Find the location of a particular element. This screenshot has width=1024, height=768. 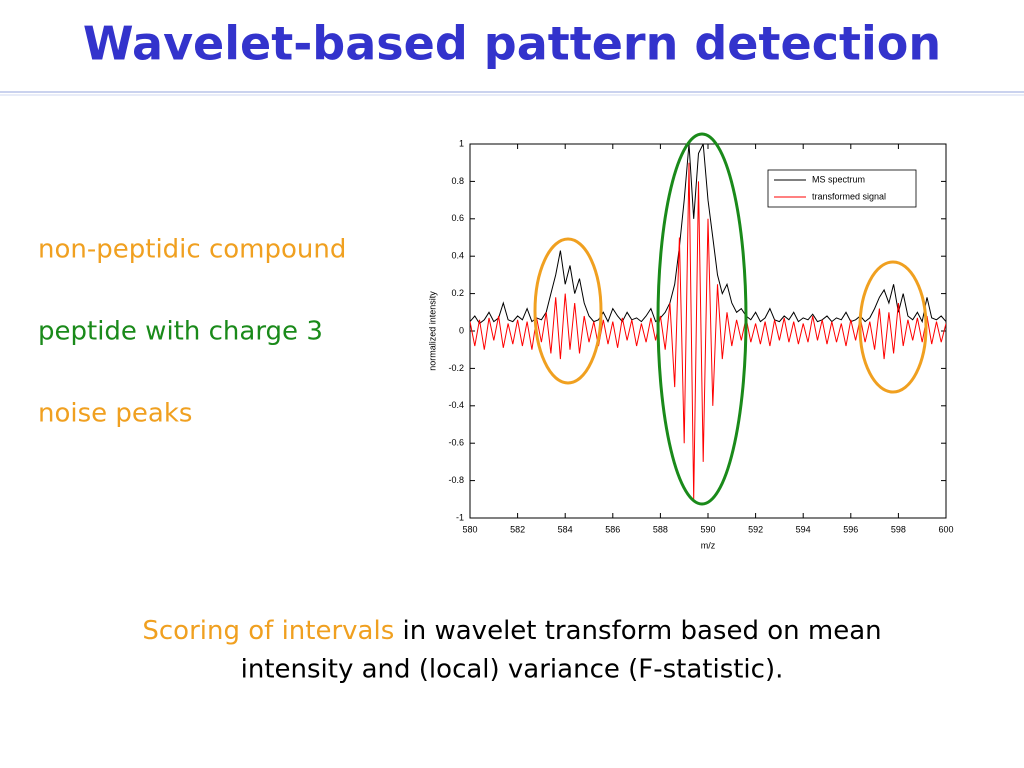

x-tick-label: 590 is located at coordinates (707, 529).